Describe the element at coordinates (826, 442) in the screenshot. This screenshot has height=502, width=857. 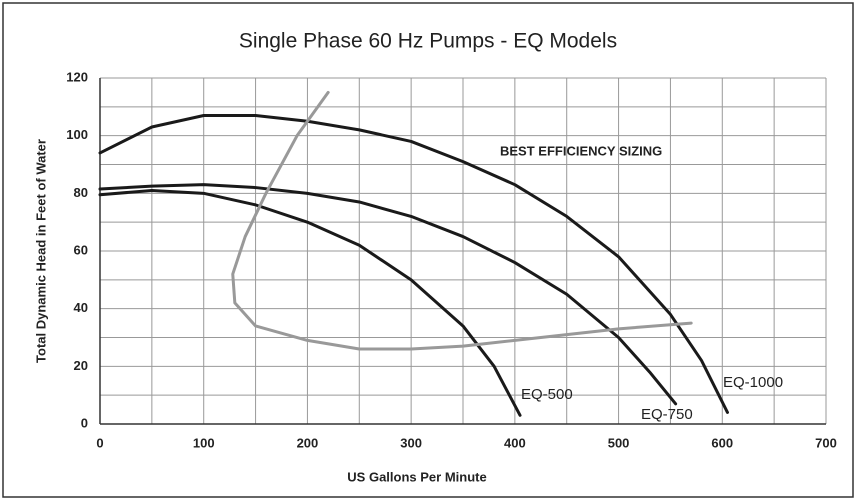
I see `x-tick-label: 700` at that location.